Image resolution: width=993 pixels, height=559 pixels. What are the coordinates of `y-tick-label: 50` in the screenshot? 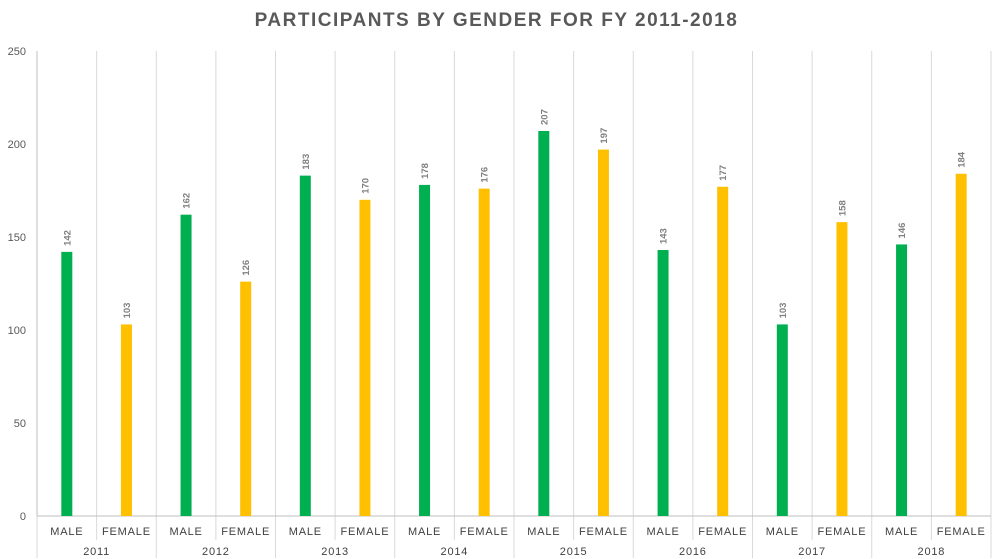 It's located at (20, 424).